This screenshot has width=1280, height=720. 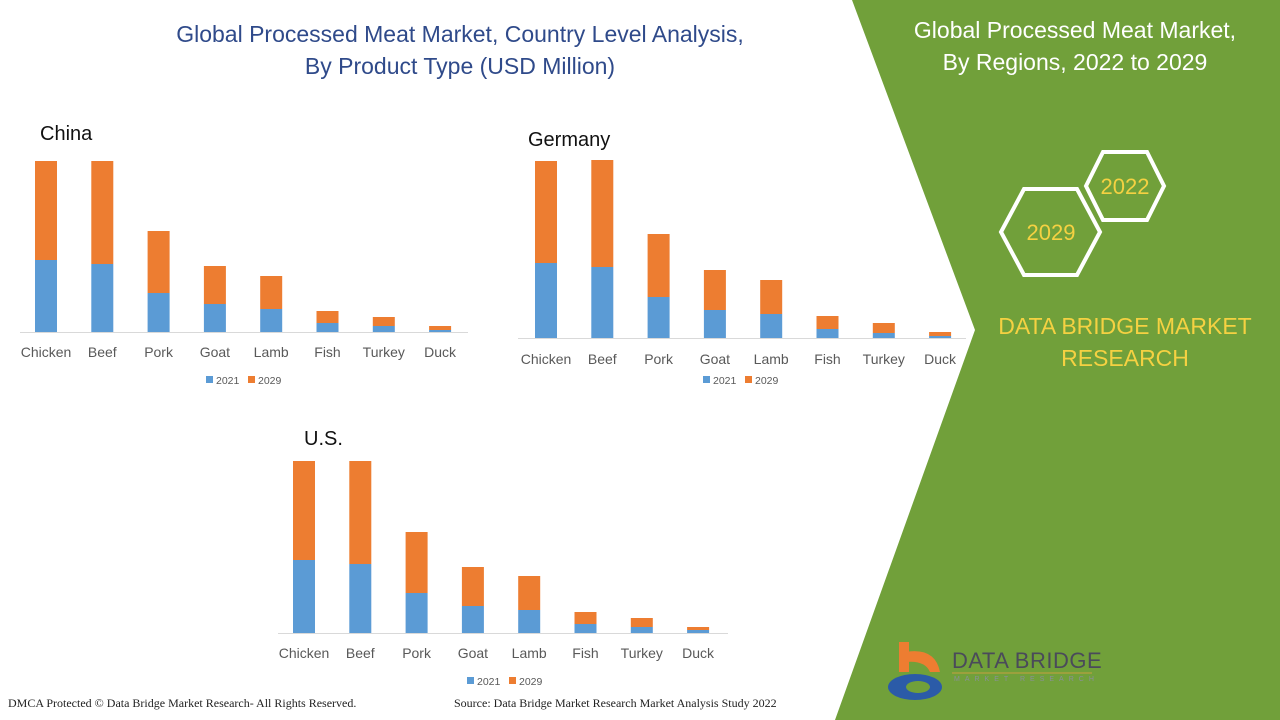 I want to click on logo-icon, so click(x=915, y=671).